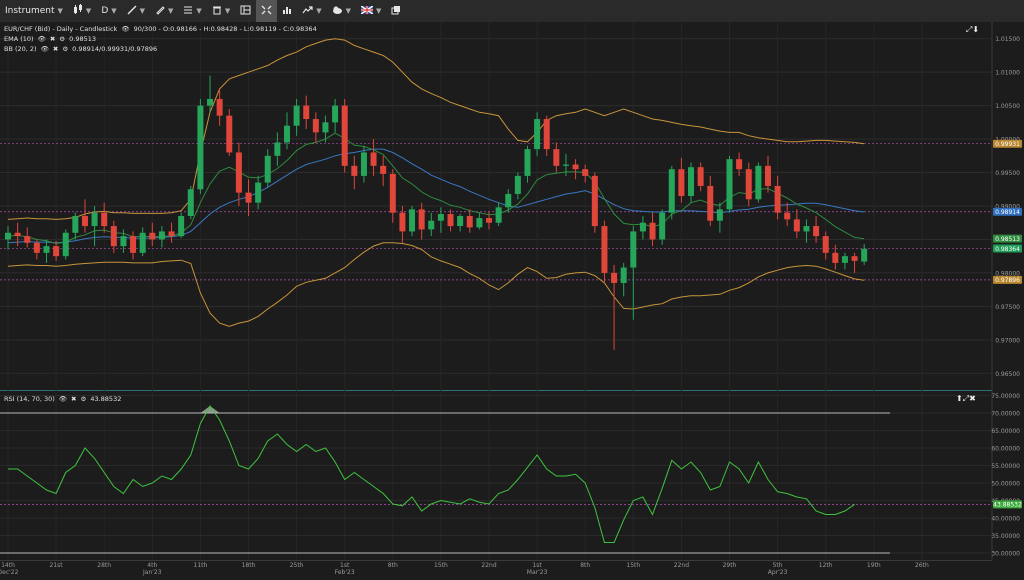 This screenshot has height=580, width=1024. What do you see at coordinates (217, 11) in the screenshot?
I see `trash-icon` at bounding box center [217, 11].